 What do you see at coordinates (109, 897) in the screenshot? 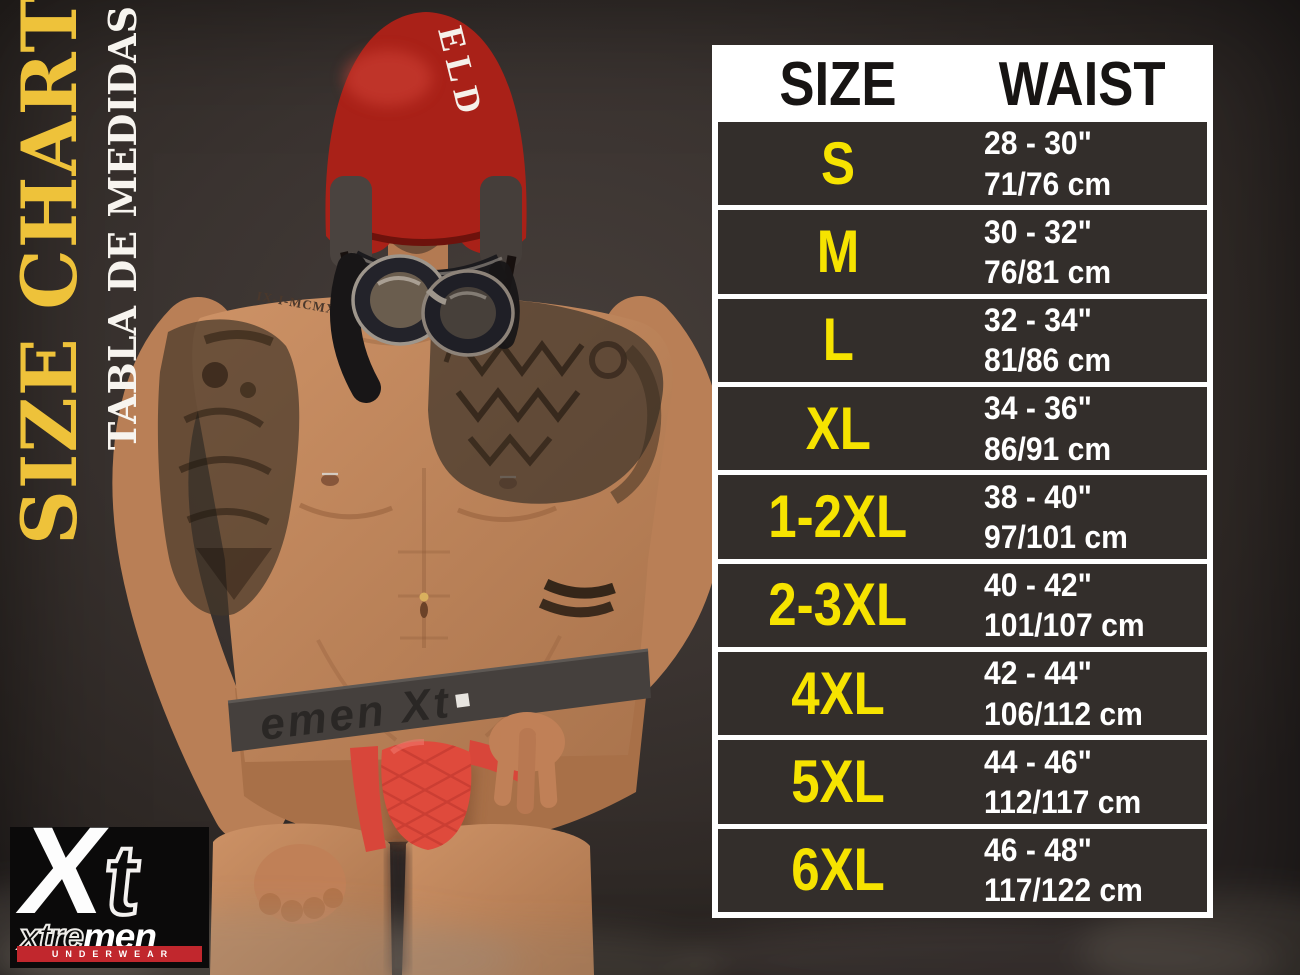
I see `xtremen-logo: X t xtremen UNDERWEAR` at bounding box center [109, 897].